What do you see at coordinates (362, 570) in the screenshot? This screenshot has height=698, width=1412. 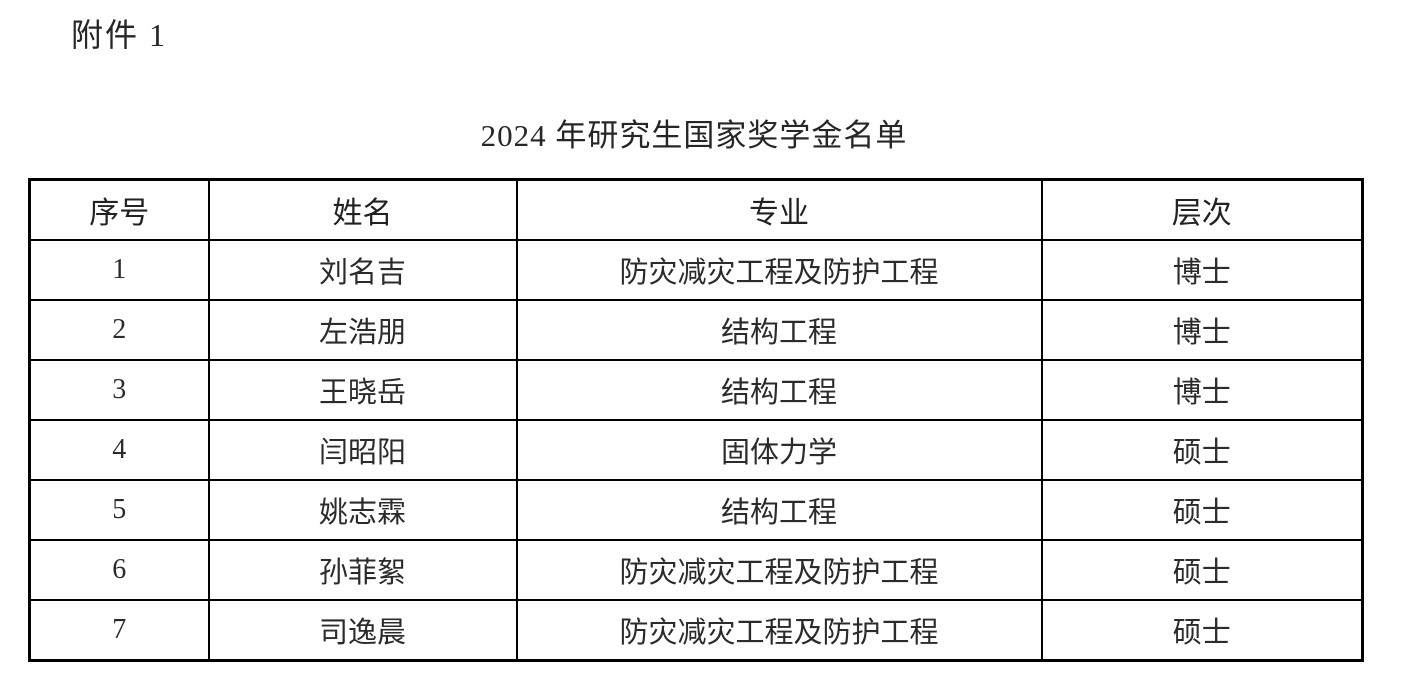 I see `cell-name: 孙菲絮` at bounding box center [362, 570].